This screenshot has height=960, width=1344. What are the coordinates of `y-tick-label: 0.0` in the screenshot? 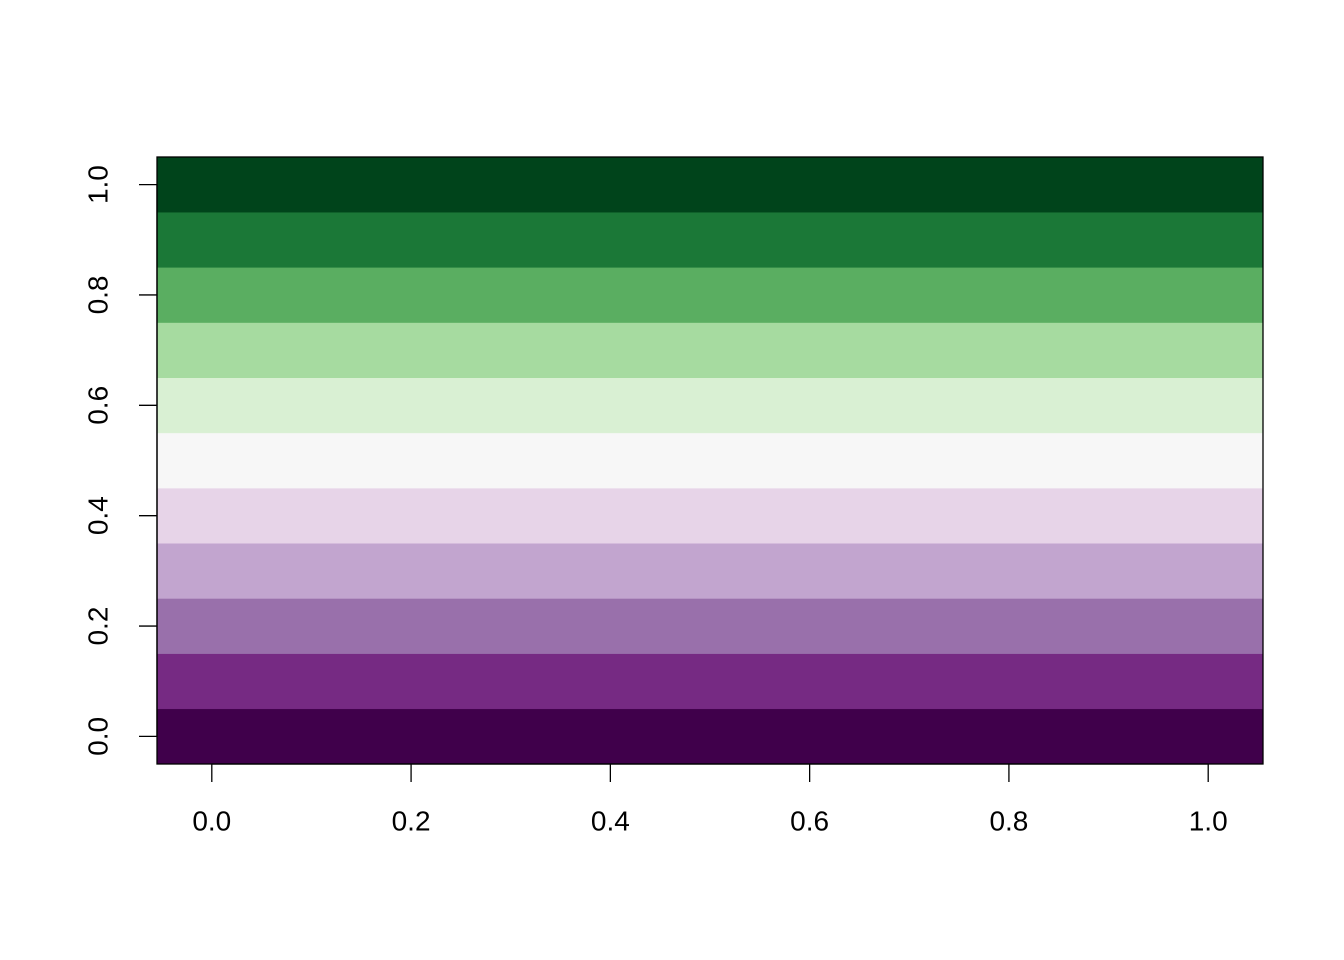 It's located at (97, 736).